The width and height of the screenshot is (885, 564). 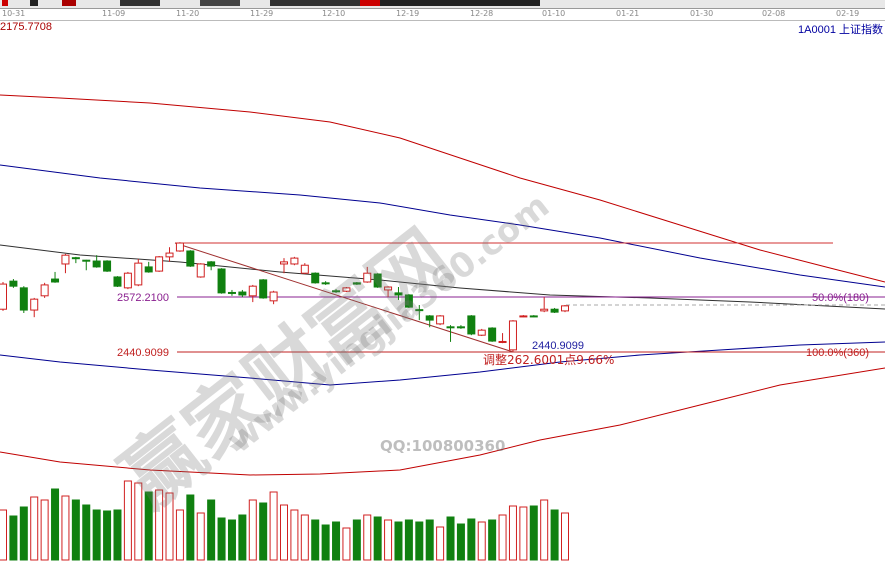 I want to click on date-tick: 12-19, so click(x=408, y=13).